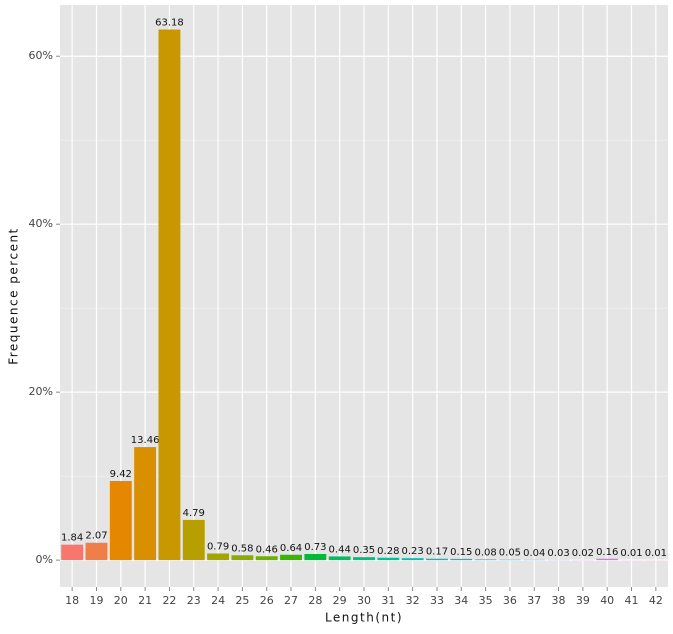 This screenshot has width=673, height=634. I want to click on value-label: 0.16, so click(607, 552).